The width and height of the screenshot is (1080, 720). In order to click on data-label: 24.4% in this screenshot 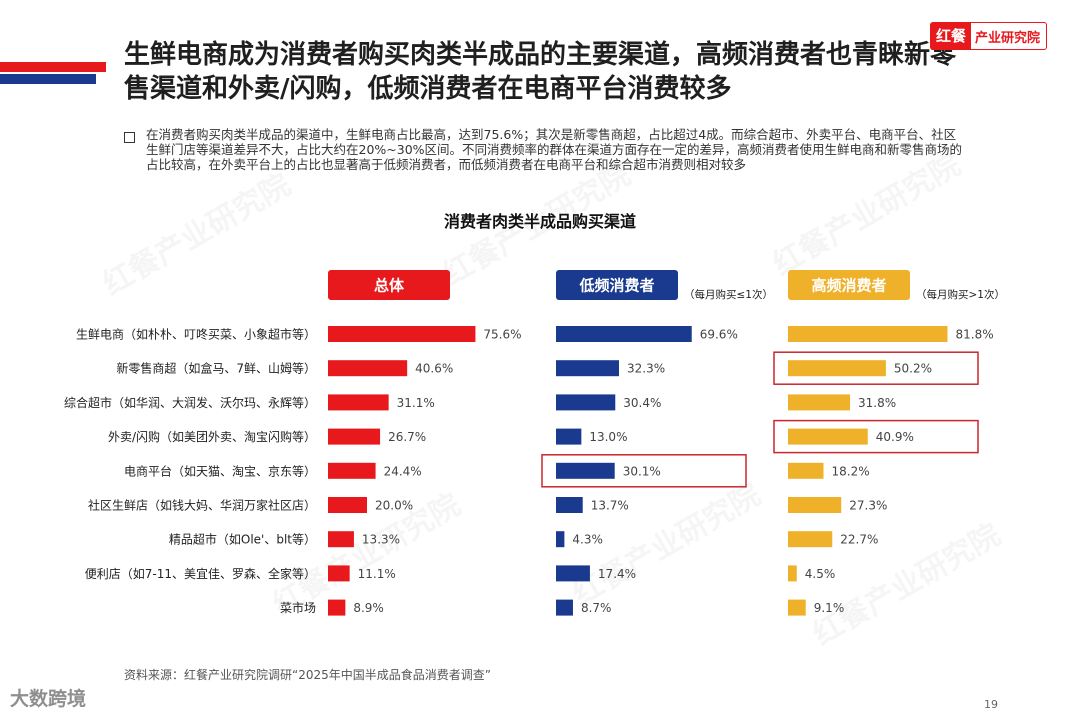, I will do `click(403, 471)`.